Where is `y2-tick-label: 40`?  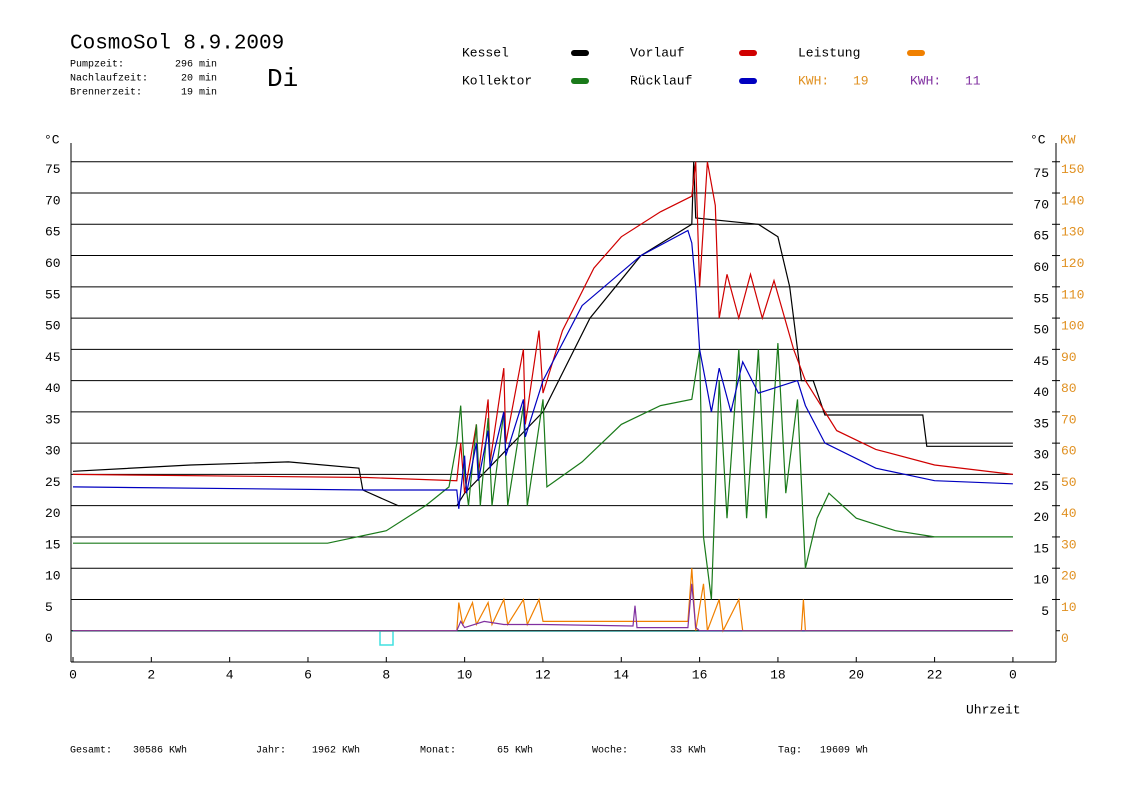 y2-tick-label: 40 is located at coordinates (1069, 513).